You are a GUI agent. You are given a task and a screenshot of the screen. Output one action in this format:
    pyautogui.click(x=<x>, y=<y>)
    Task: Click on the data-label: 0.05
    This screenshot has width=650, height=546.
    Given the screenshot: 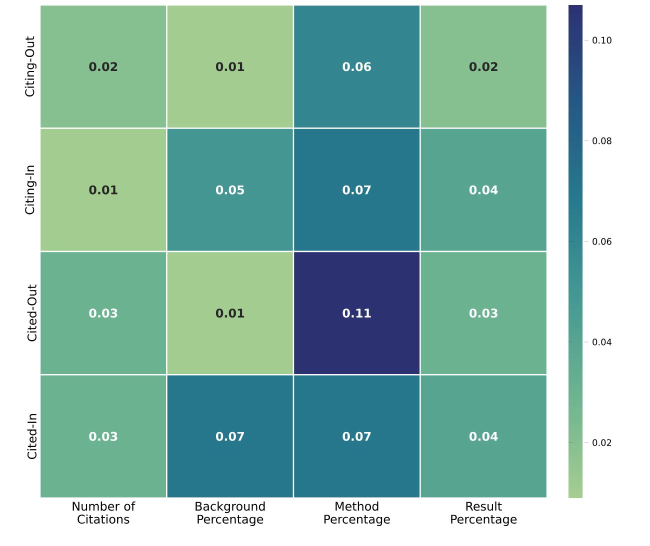 What is the action you would take?
    pyautogui.click(x=230, y=189)
    